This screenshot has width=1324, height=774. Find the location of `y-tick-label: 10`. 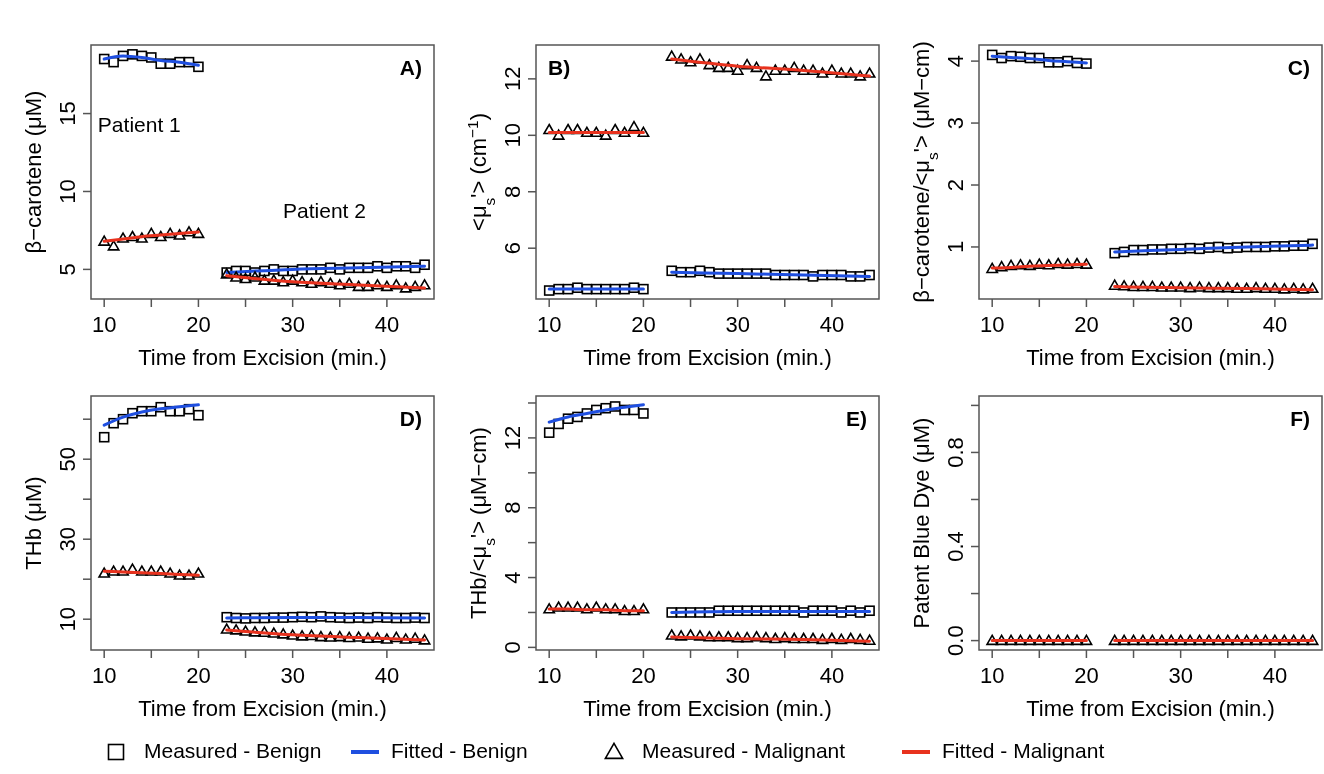

y-tick-label: 10 is located at coordinates (67, 619).